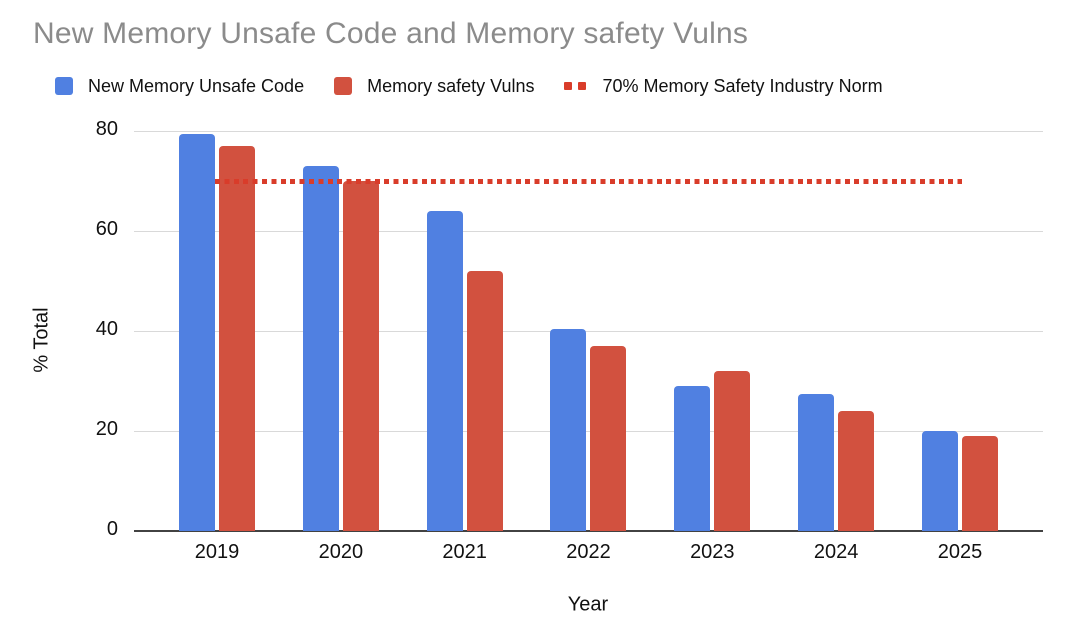 Image resolution: width=1080 pixels, height=625 pixels. Describe the element at coordinates (959, 481) in the screenshot. I see `bar-group-2025` at that location.